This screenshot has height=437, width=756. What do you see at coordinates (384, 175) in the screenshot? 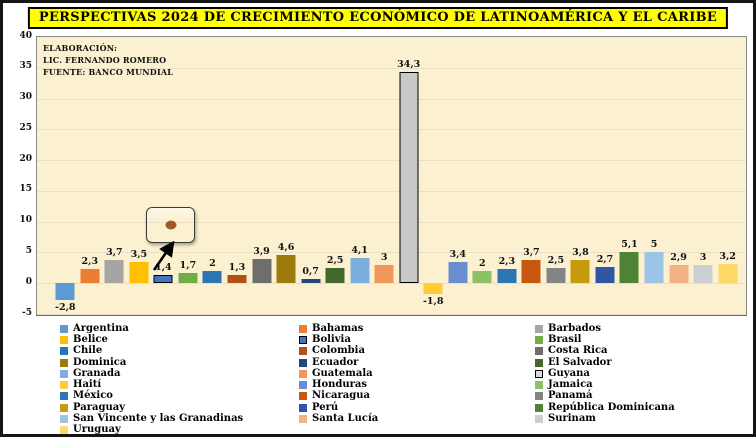
I see `bar-group-guatemala: 3` at bounding box center [384, 175].